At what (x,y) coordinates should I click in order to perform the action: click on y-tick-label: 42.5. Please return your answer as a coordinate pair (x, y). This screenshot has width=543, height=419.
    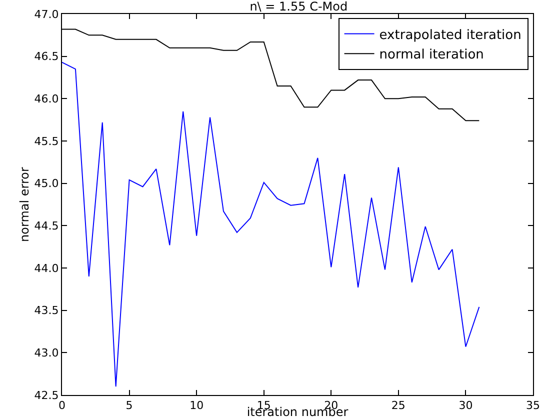
    Looking at the image, I should click on (46, 395).